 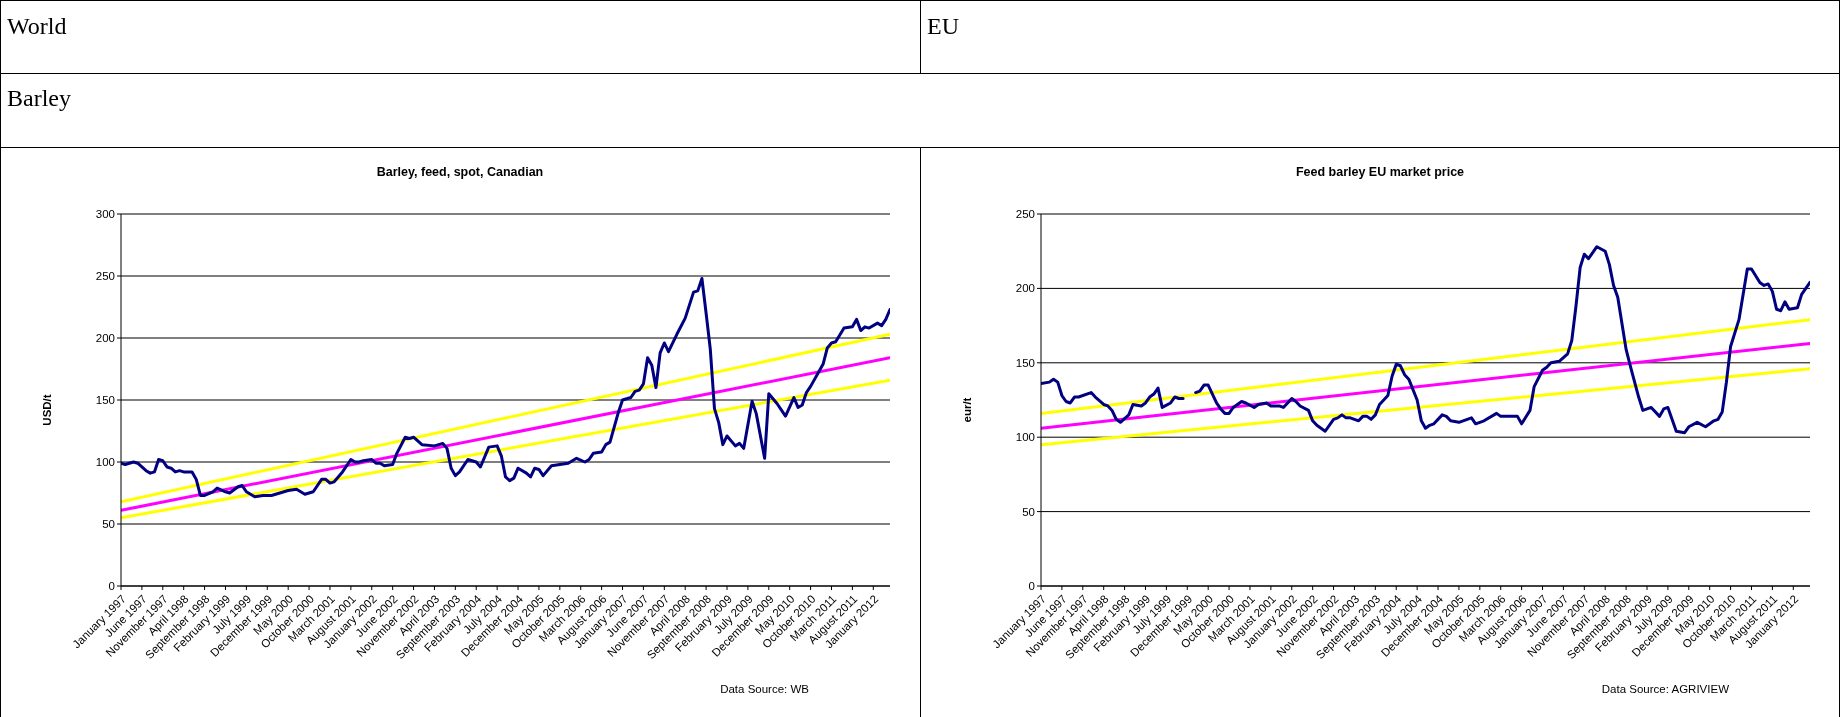 I want to click on source-note: Data Source: AGRIVIEW, so click(x=1665, y=689).